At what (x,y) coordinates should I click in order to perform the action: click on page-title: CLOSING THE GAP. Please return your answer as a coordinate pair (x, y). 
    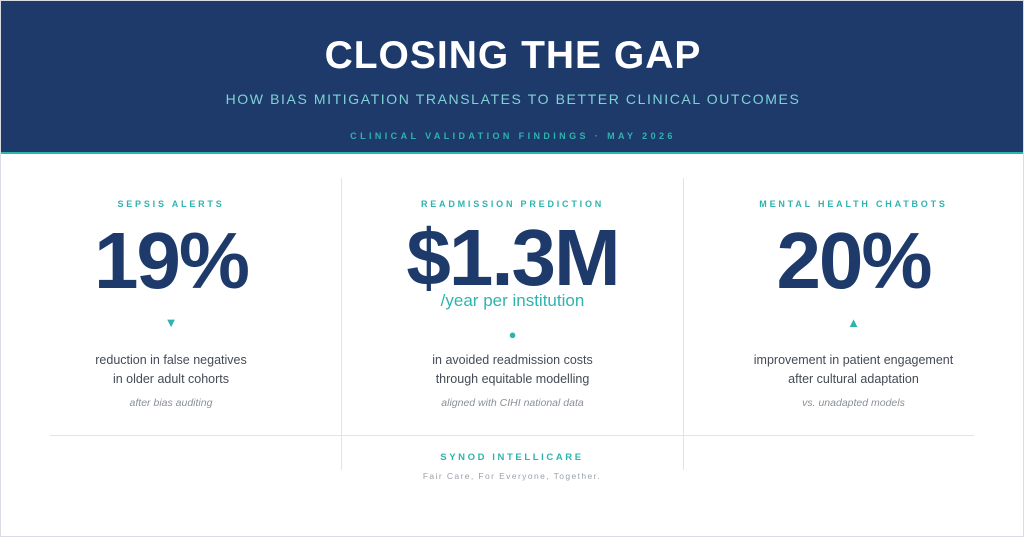
    Looking at the image, I should click on (513, 55).